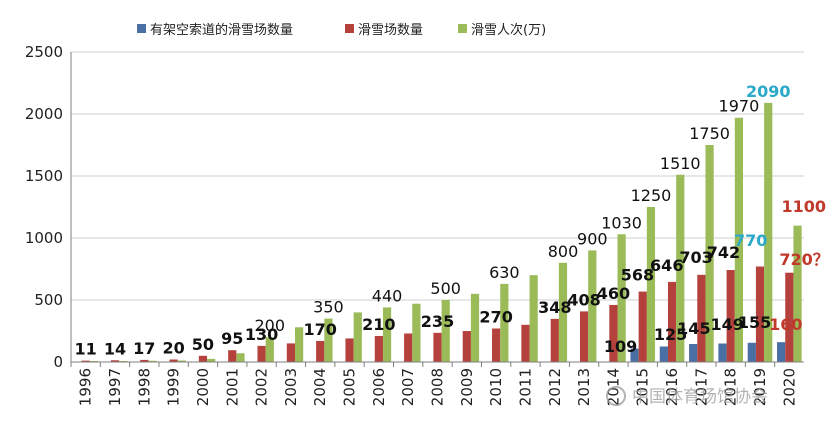  Describe the element at coordinates (379, 387) in the screenshot. I see `x-tick-label: 2006` at that location.